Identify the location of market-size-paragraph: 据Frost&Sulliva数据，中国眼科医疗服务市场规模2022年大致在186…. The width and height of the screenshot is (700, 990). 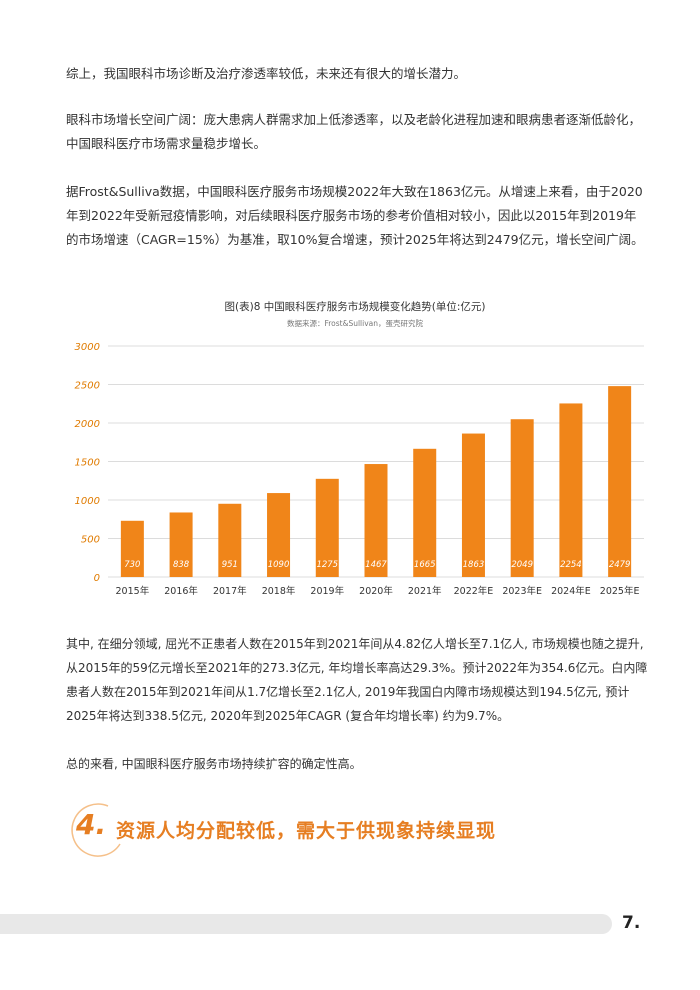
(355, 215).